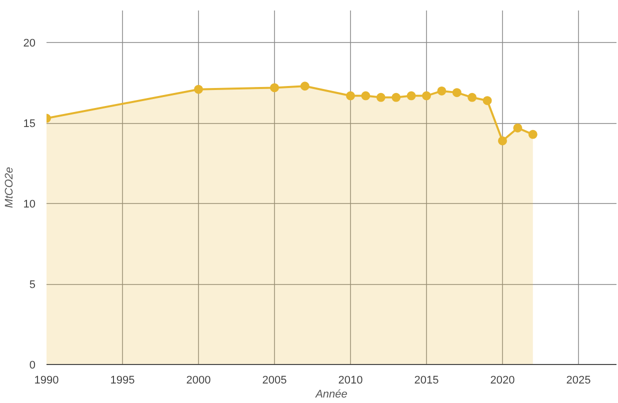 The width and height of the screenshot is (618, 403). What do you see at coordinates (32, 285) in the screenshot?
I see `y-tick-label: 5` at bounding box center [32, 285].